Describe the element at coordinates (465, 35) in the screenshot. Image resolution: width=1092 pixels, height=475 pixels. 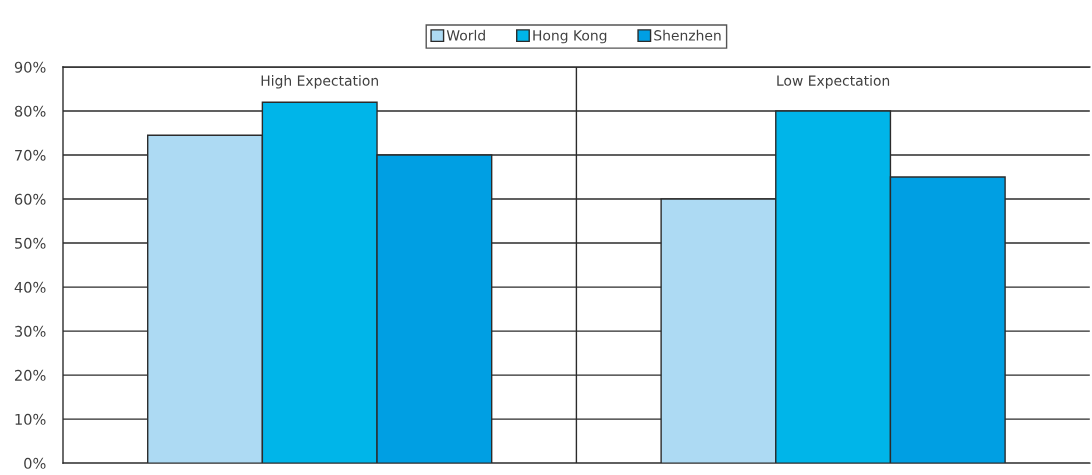
I see `legend-label: World` at that location.